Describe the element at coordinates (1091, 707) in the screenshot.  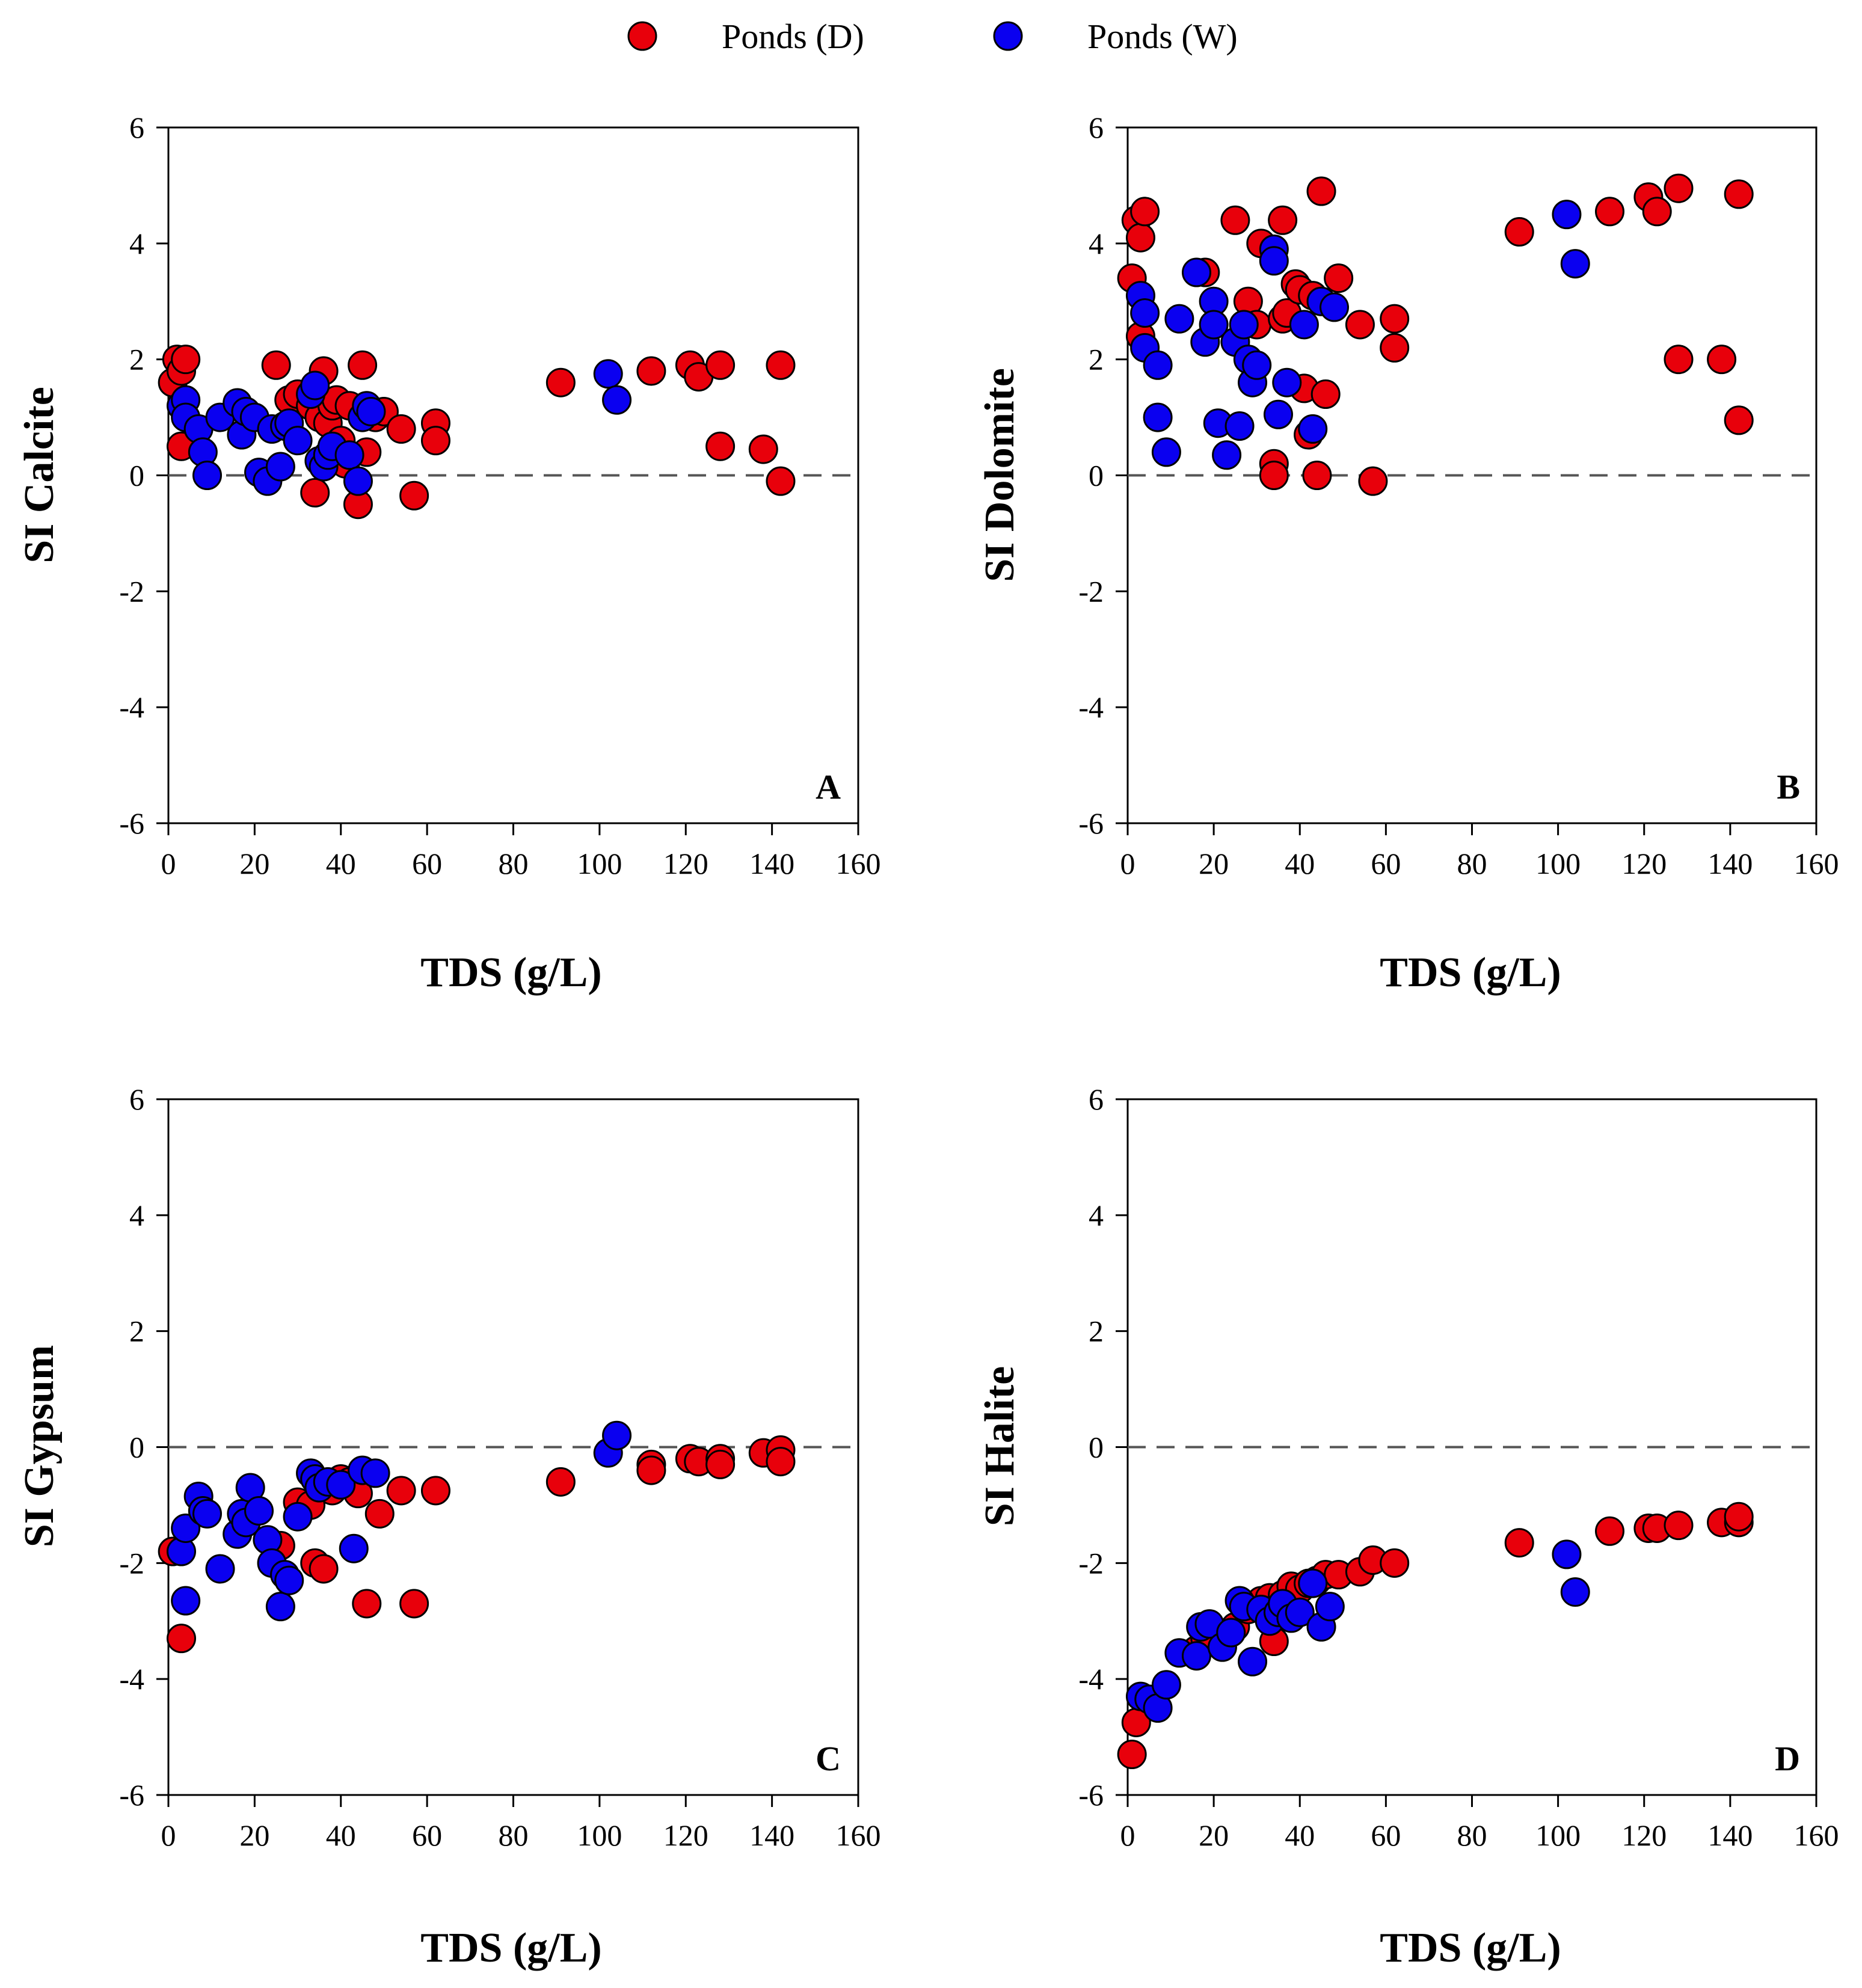
I see `panel-b-y-tick-label: -4` at that location.